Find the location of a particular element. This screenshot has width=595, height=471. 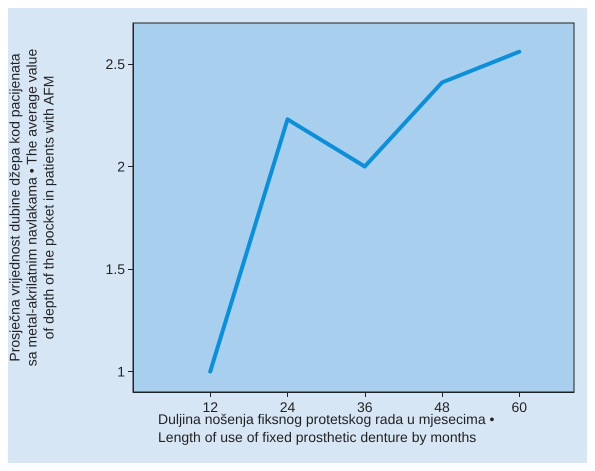

y-tick-label: 2.5 is located at coordinates (116, 64).